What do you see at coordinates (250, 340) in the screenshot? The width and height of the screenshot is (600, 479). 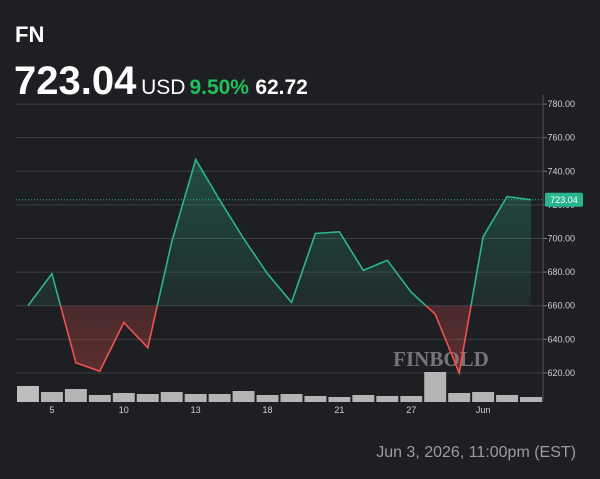 I see `price-line-down` at bounding box center [250, 340].